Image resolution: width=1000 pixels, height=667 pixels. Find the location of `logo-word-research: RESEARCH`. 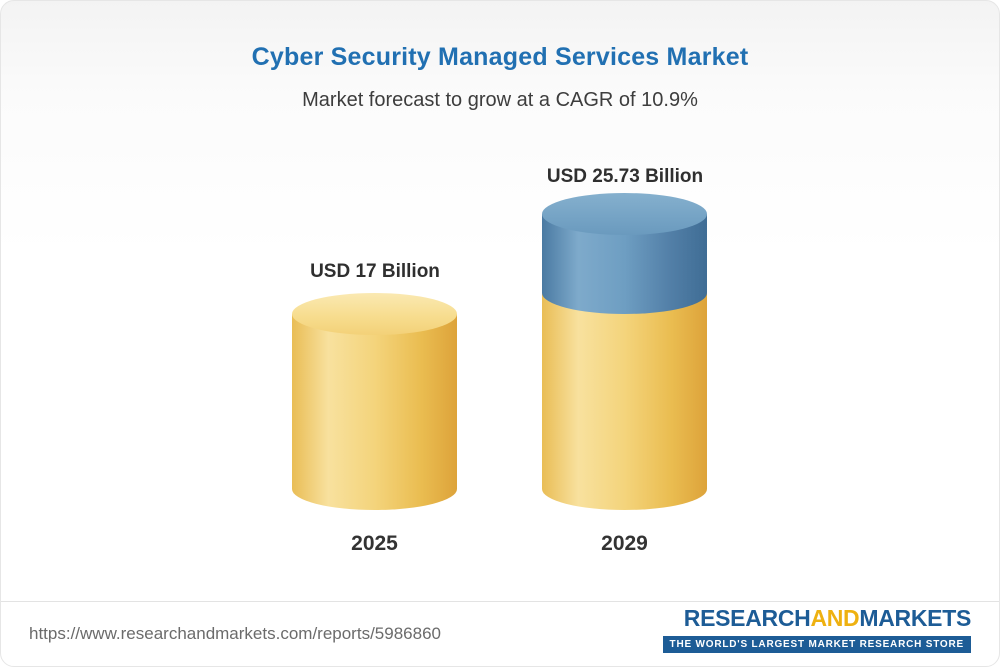

logo-word-research: RESEARCH is located at coordinates (747, 618).